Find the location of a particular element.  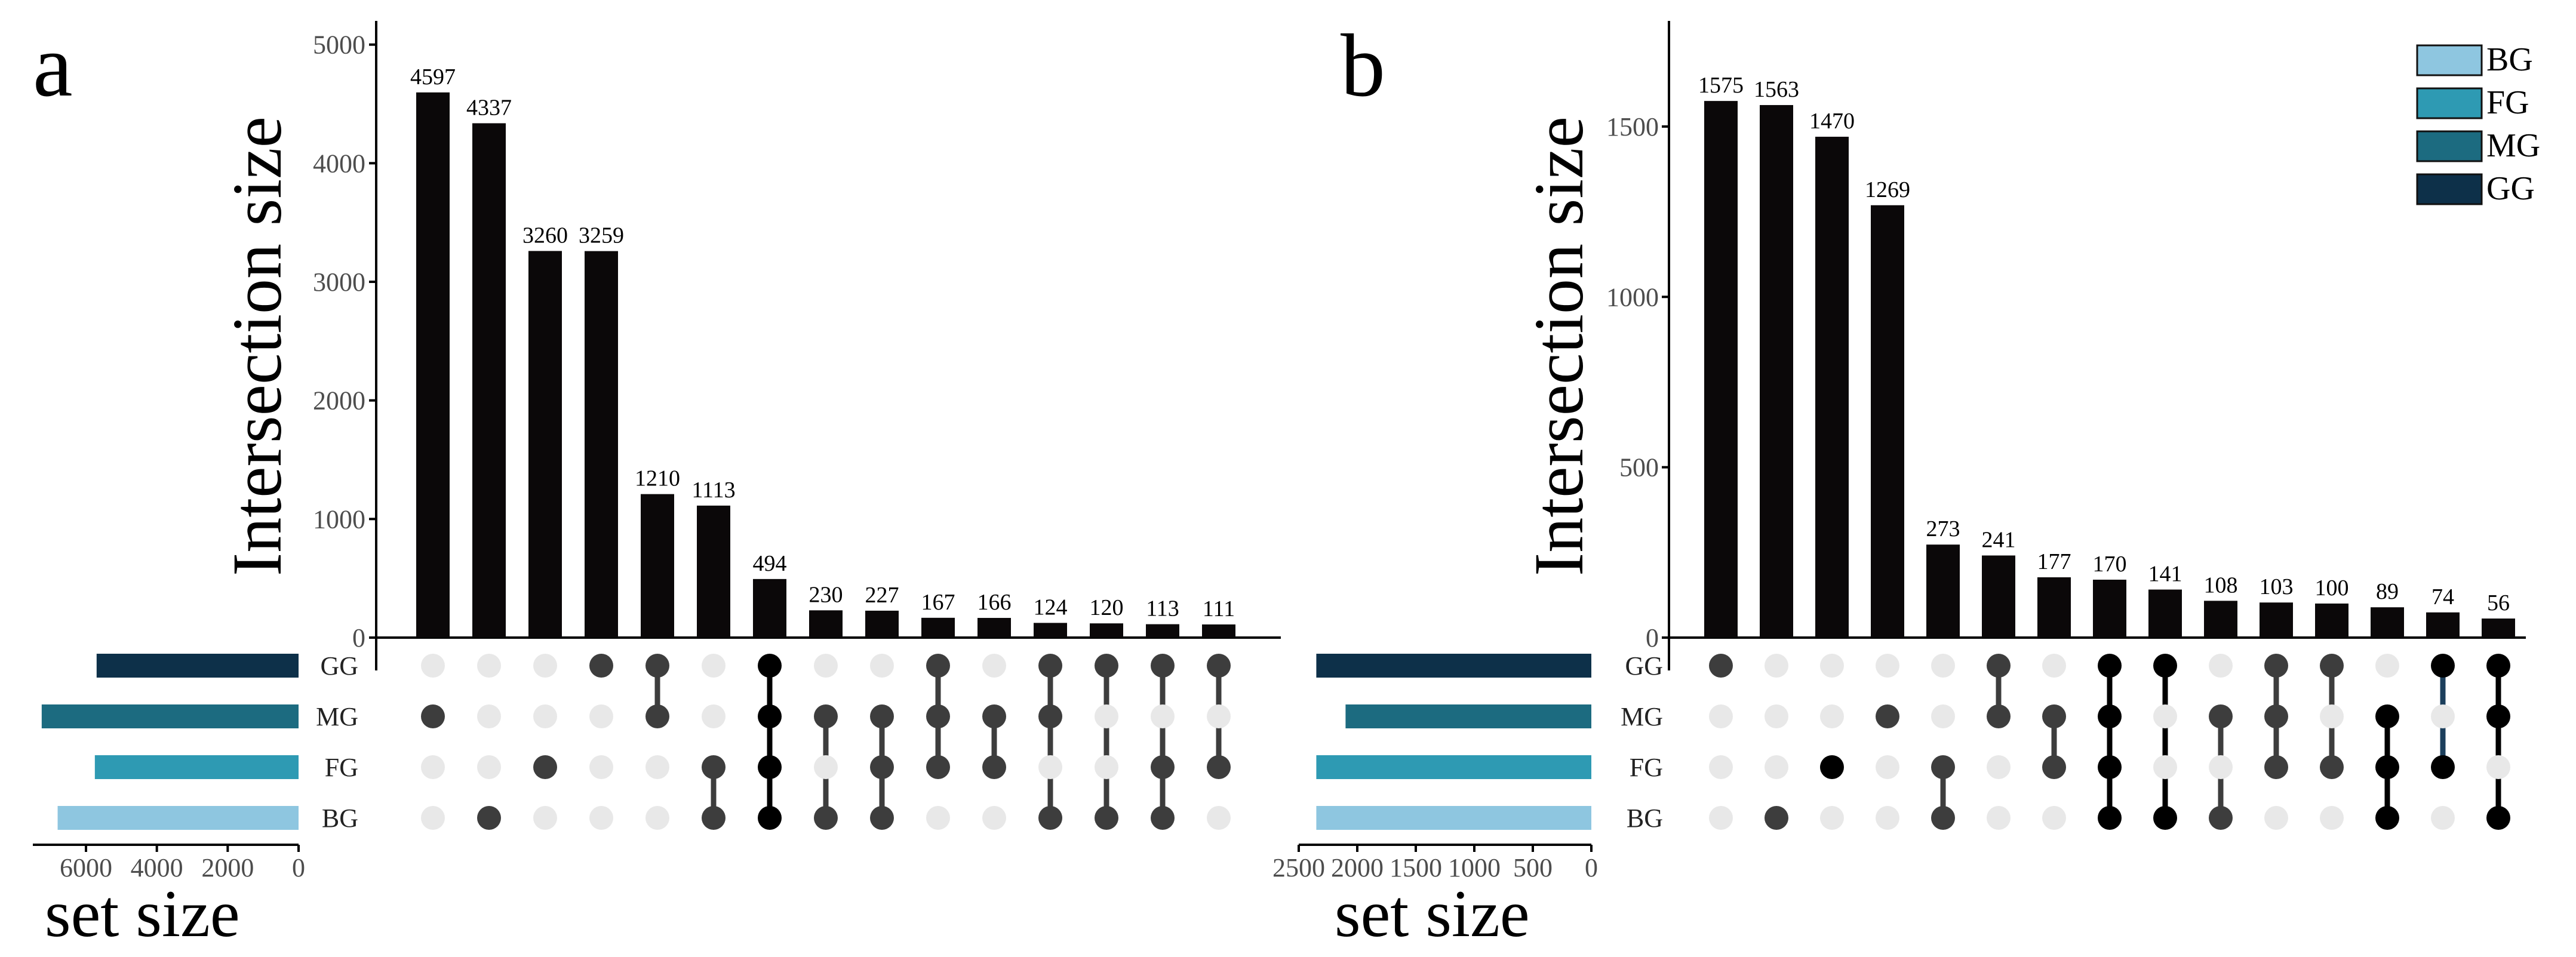

bar-value-label: 227 is located at coordinates (882, 595).